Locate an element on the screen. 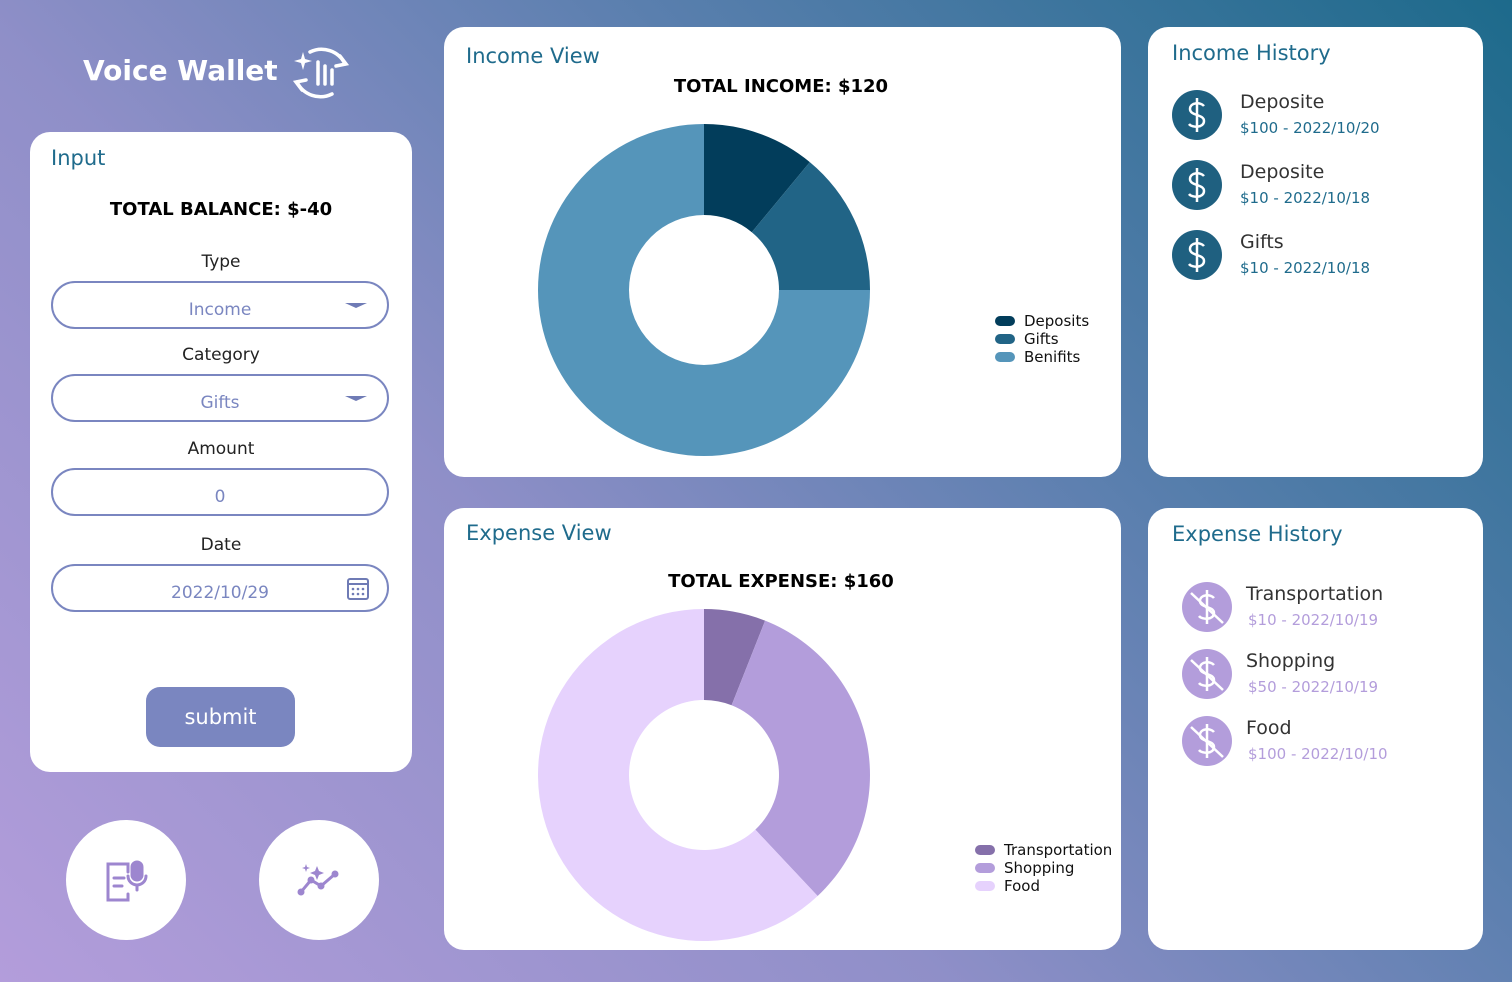 This screenshot has width=1512, height=982. history-detail: $100 - 2022/10/20 is located at coordinates (1310, 128).